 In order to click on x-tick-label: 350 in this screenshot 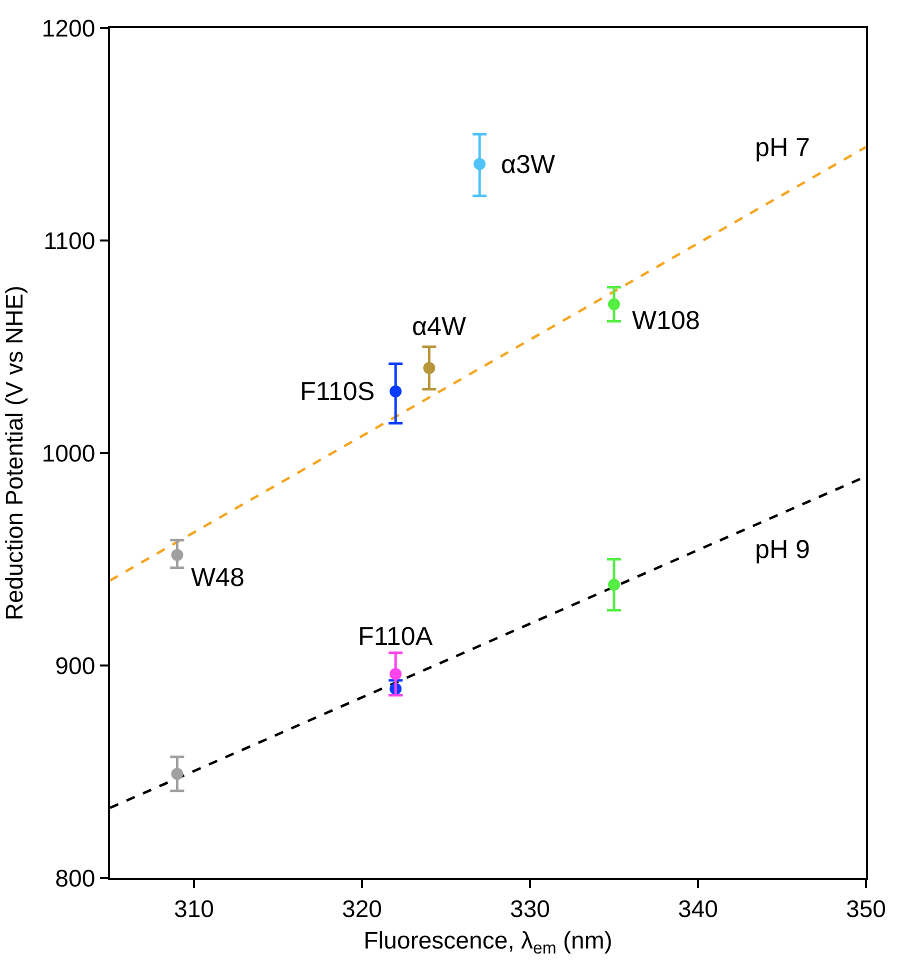, I will do `click(866, 909)`.